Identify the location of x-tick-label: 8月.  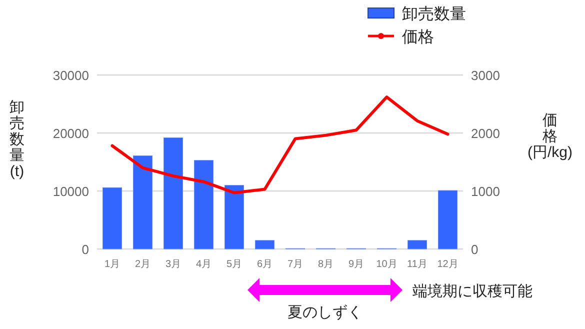
(326, 264).